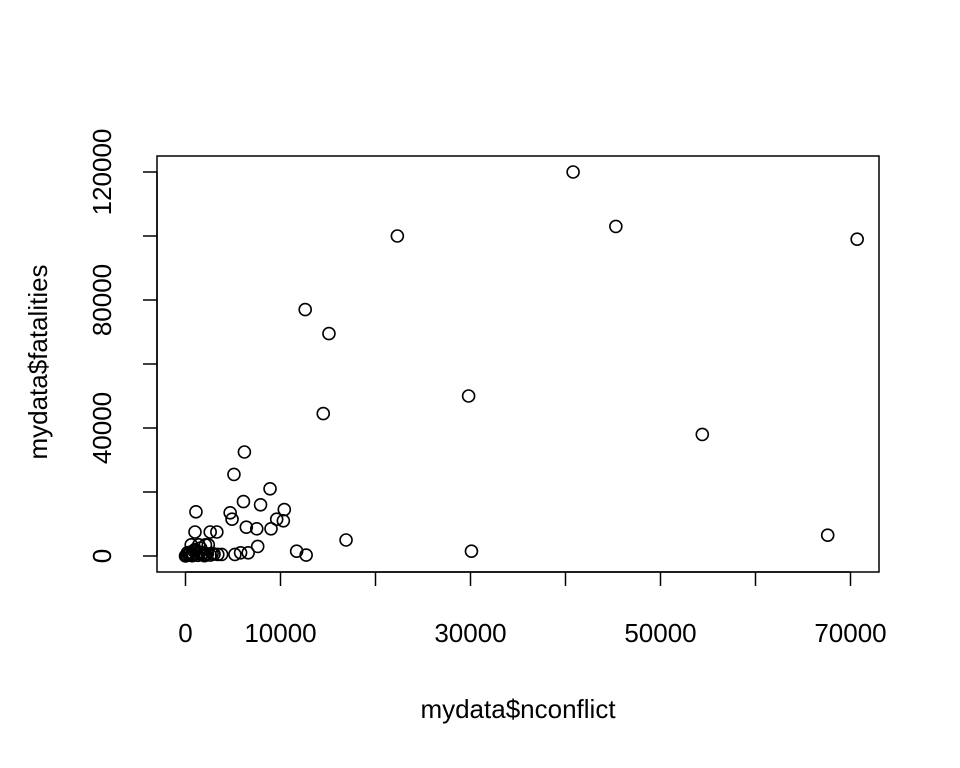  I want to click on x-tick-label: 50000, so click(660, 633).